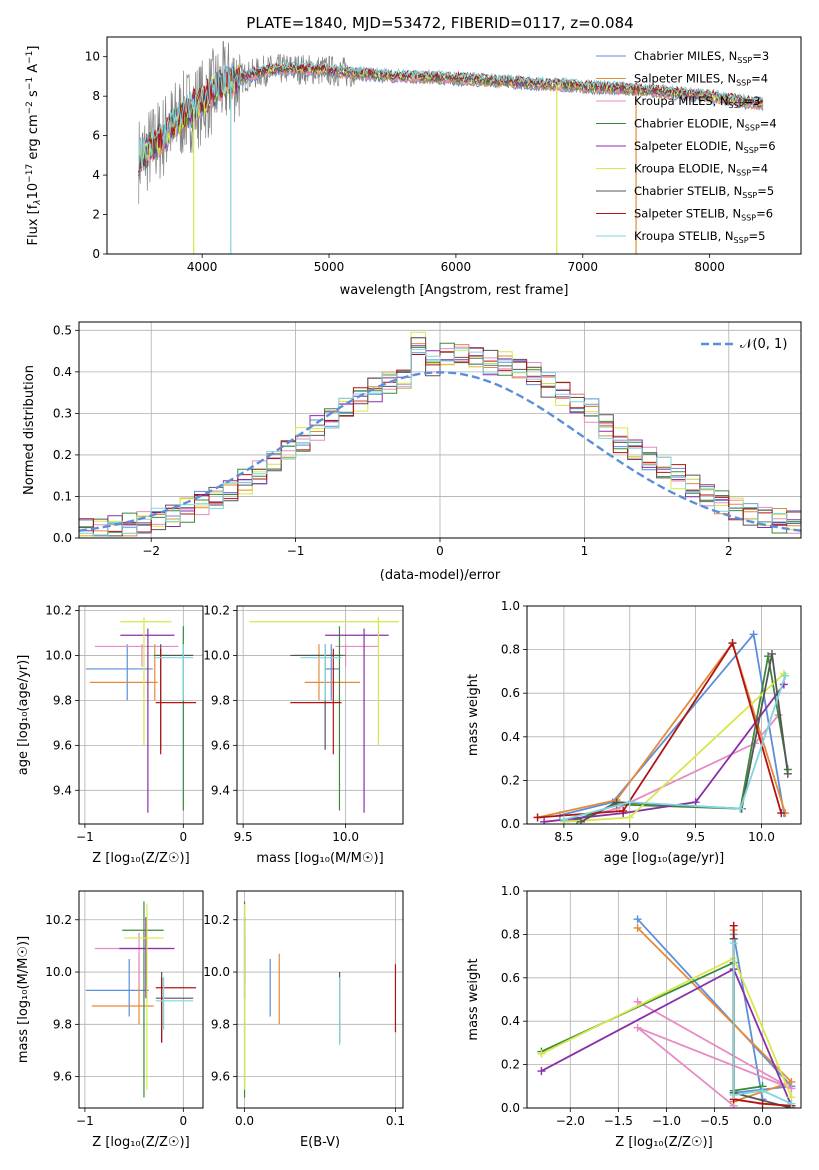  What do you see at coordinates (23, 715) in the screenshot?
I see `y-axis-label: age [log₁₀(age/yr)]` at bounding box center [23, 715].